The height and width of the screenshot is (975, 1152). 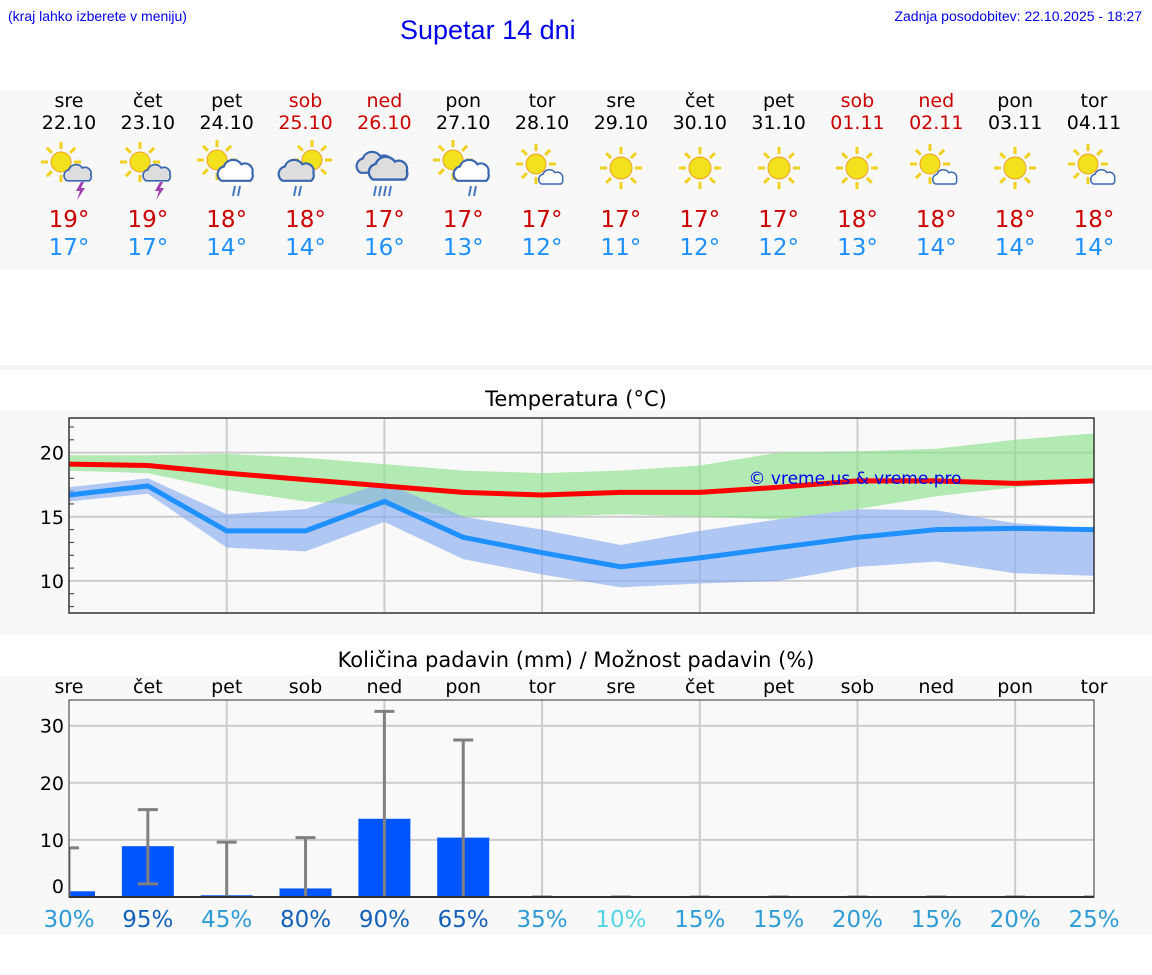 I want to click on forecast-day: tor 28.10 17° 12°, so click(x=542, y=176).